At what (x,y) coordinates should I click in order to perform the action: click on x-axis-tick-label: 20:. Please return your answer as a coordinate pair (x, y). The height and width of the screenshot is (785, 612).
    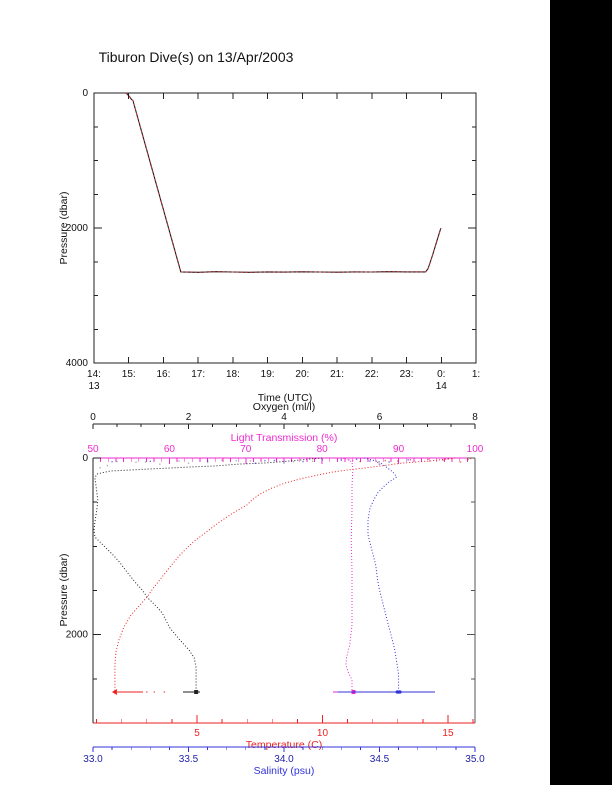
    Looking at the image, I should click on (302, 374).